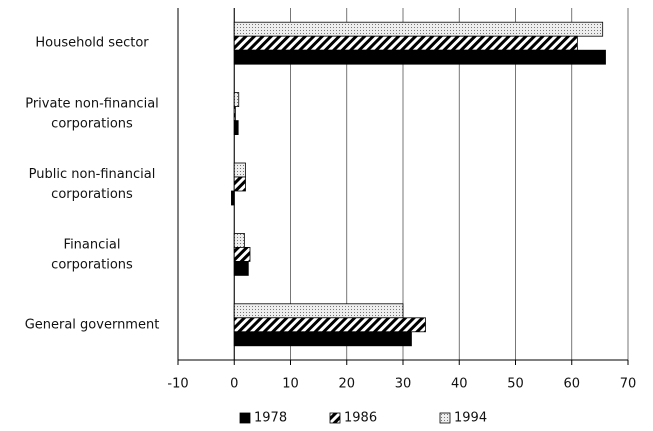 This screenshot has width=653, height=431. What do you see at coordinates (346, 384) in the screenshot?
I see `x-tick-label: 20` at bounding box center [346, 384].